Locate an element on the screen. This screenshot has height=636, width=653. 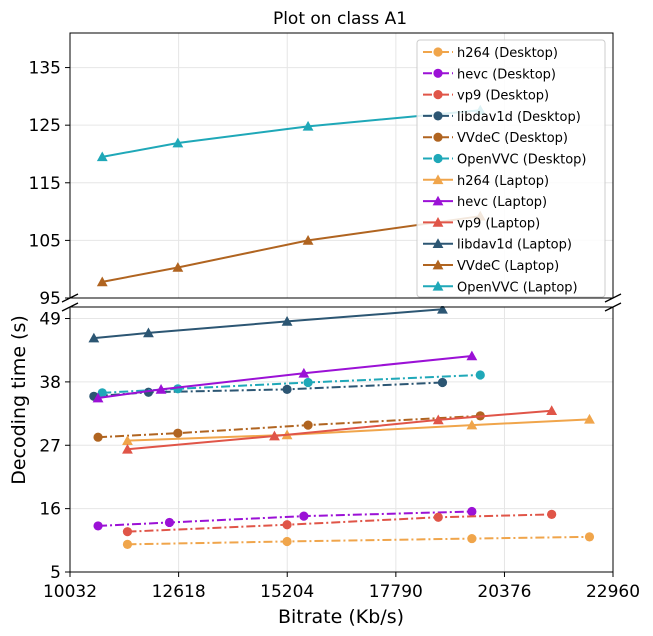
x-tick-label: 17790 is located at coordinates (396, 592).